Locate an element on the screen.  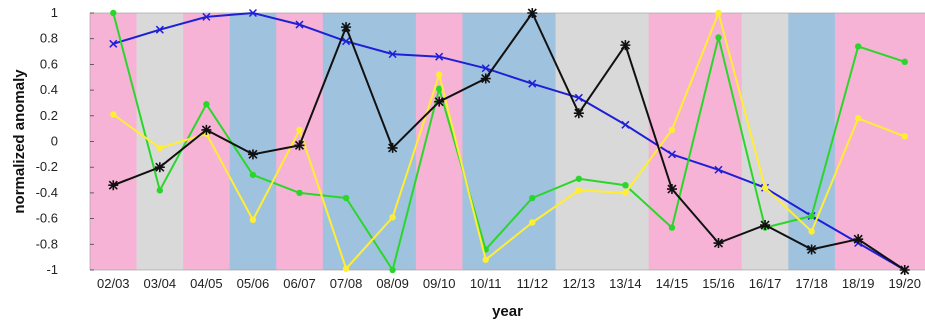
y-axis-label: normalized anomaly is located at coordinates (19, 141).